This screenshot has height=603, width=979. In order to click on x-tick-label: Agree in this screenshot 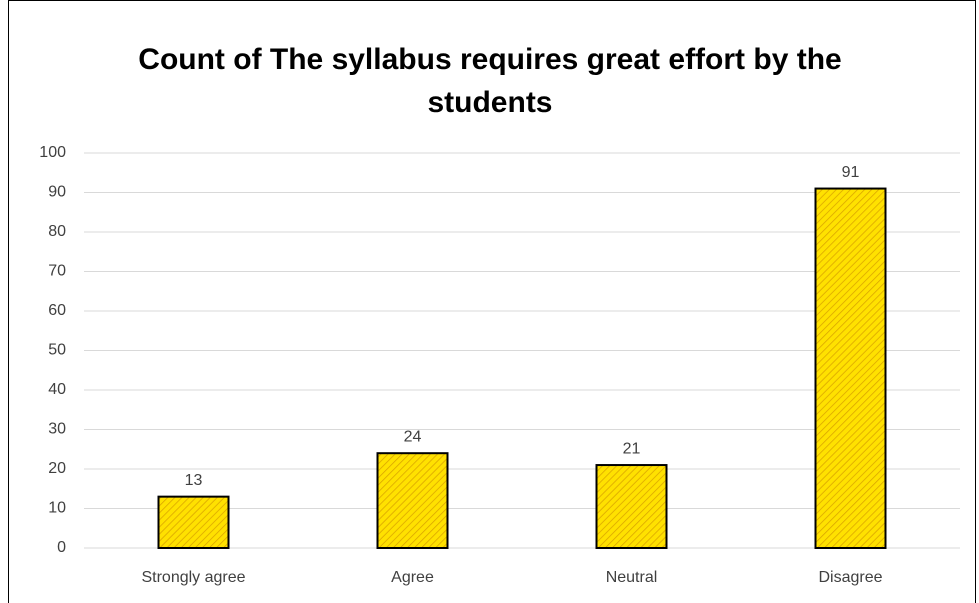, I will do `click(412, 577)`.